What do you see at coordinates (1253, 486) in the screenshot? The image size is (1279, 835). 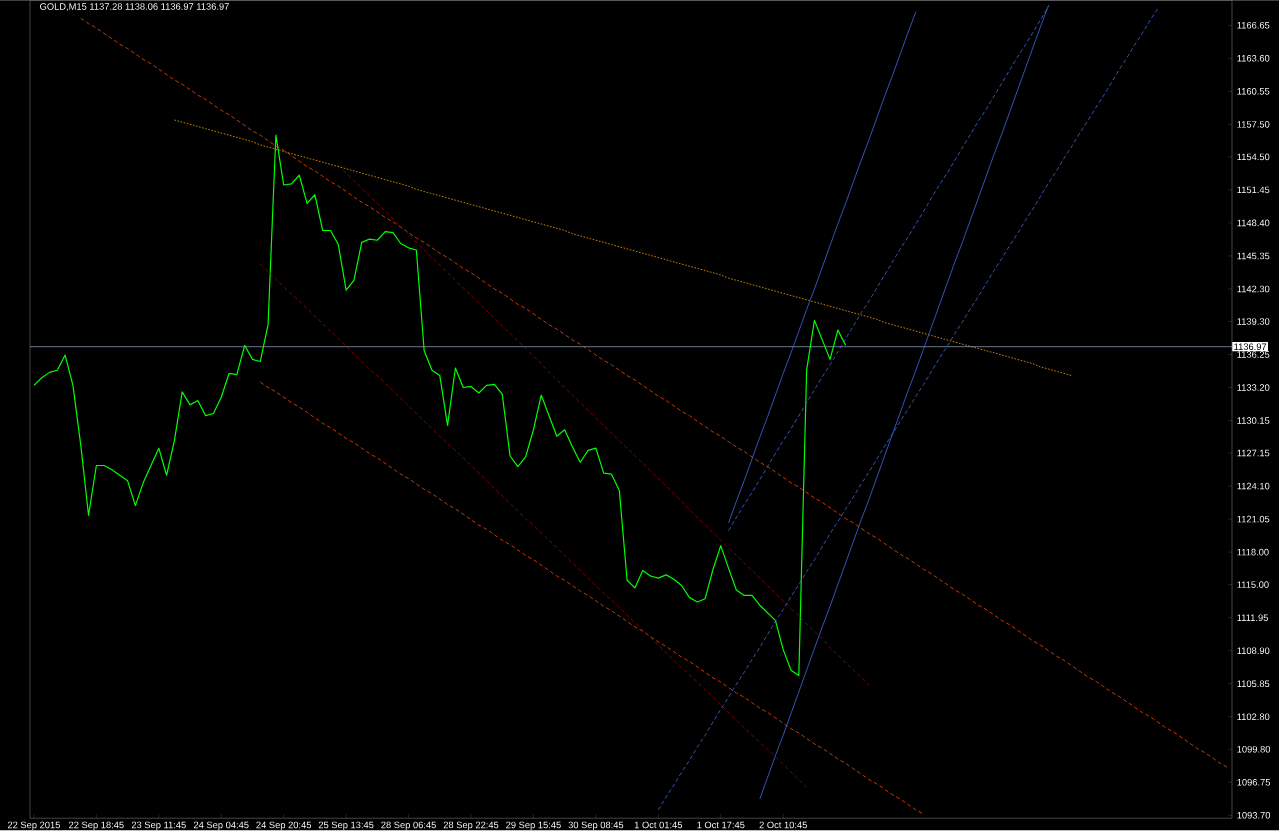 I see `y-tick-label: 1124.10` at bounding box center [1253, 486].